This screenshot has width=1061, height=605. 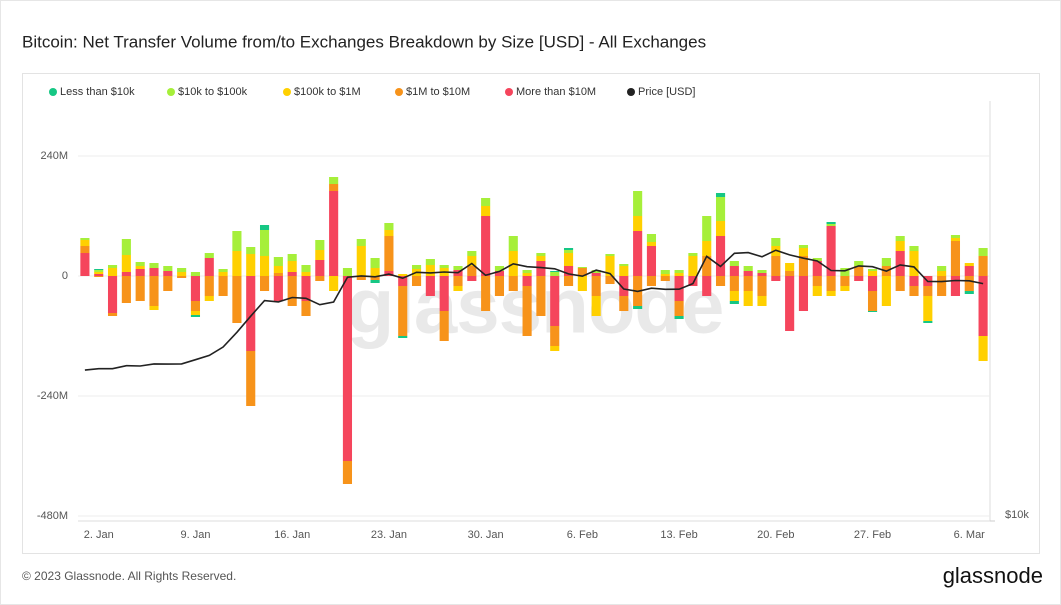 I want to click on x-tick-label: 30. Jan, so click(x=486, y=535).